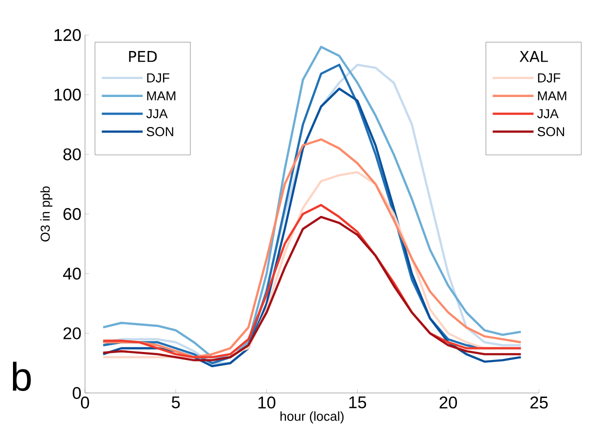 The height and width of the screenshot is (444, 592). I want to click on x-tick-label: 20, so click(448, 402).